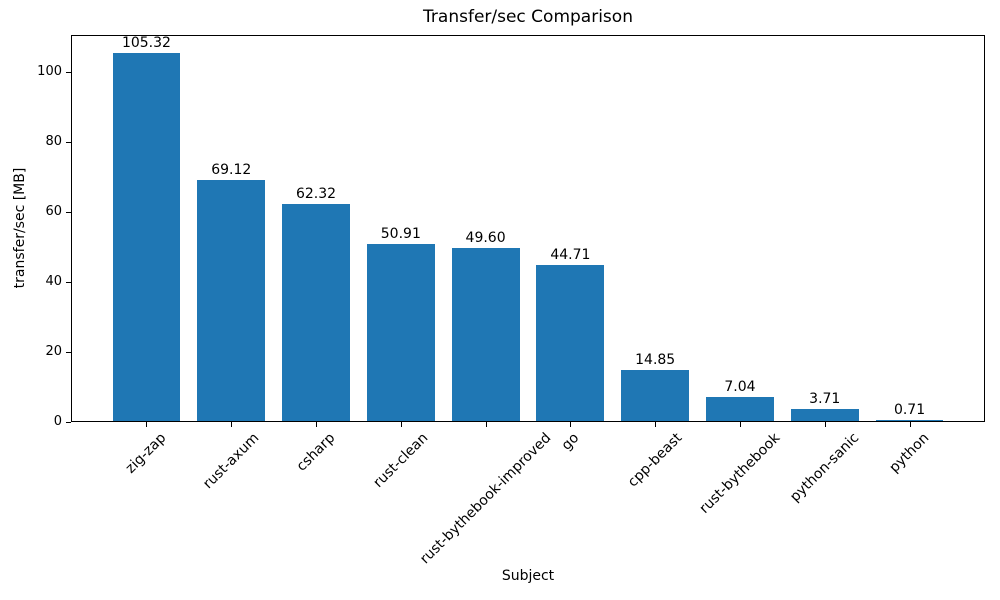  I want to click on x-tick-label: csharp, so click(316, 452).